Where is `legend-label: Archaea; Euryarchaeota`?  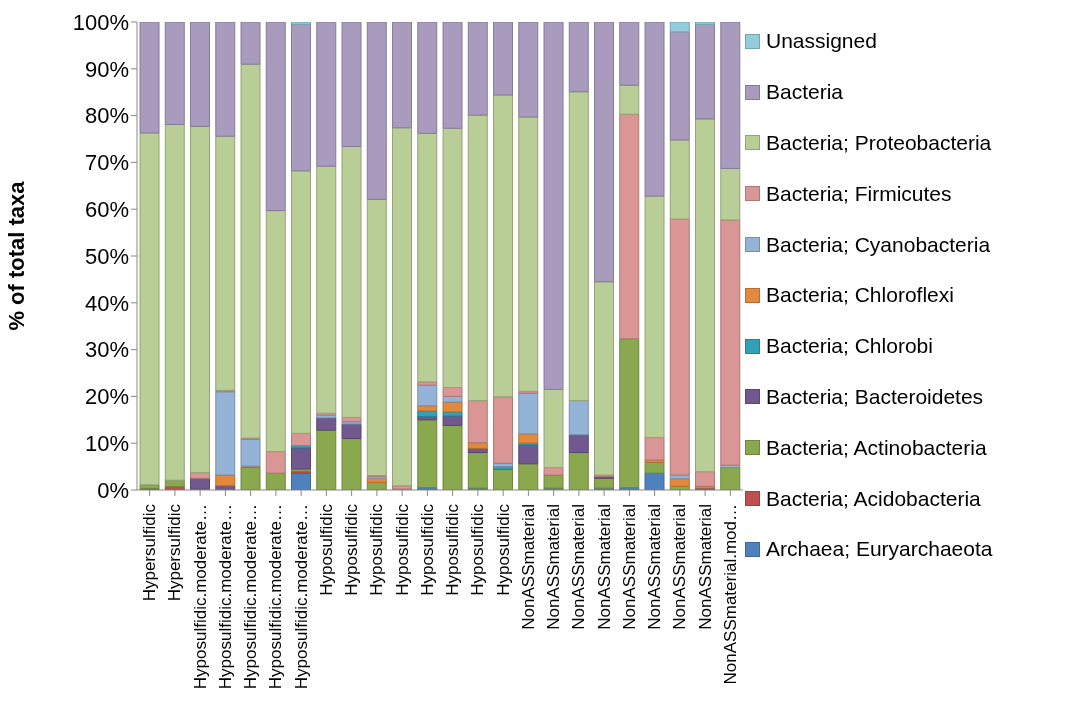
legend-label: Archaea; Euryarchaeota is located at coordinates (879, 549).